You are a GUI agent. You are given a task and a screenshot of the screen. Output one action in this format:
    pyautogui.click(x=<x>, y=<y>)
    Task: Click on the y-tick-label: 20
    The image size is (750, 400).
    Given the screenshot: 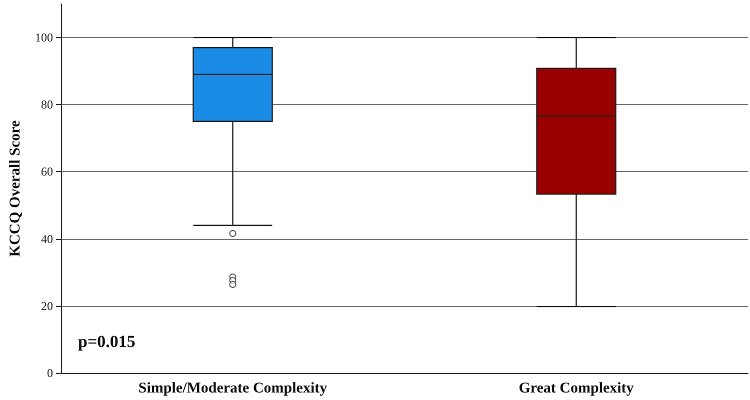 What is the action you would take?
    pyautogui.click(x=47, y=305)
    